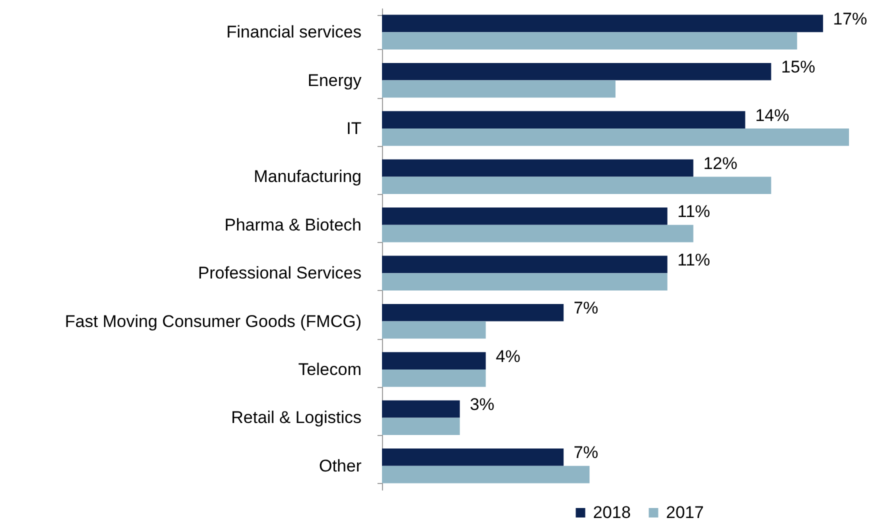  What do you see at coordinates (335, 80) in the screenshot?
I see `y-tick-label: Energy` at bounding box center [335, 80].